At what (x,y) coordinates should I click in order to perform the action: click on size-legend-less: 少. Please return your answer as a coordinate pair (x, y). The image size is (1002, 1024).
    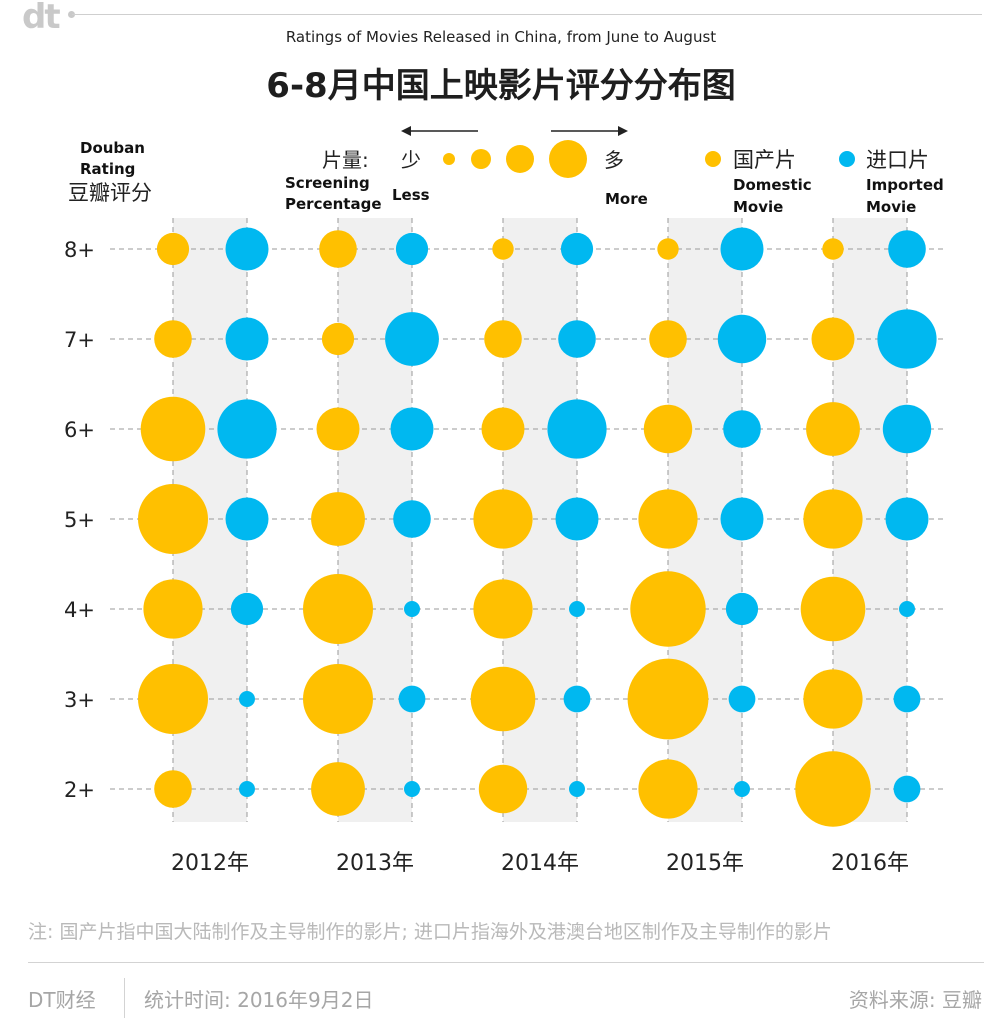
    Looking at the image, I should click on (411, 160).